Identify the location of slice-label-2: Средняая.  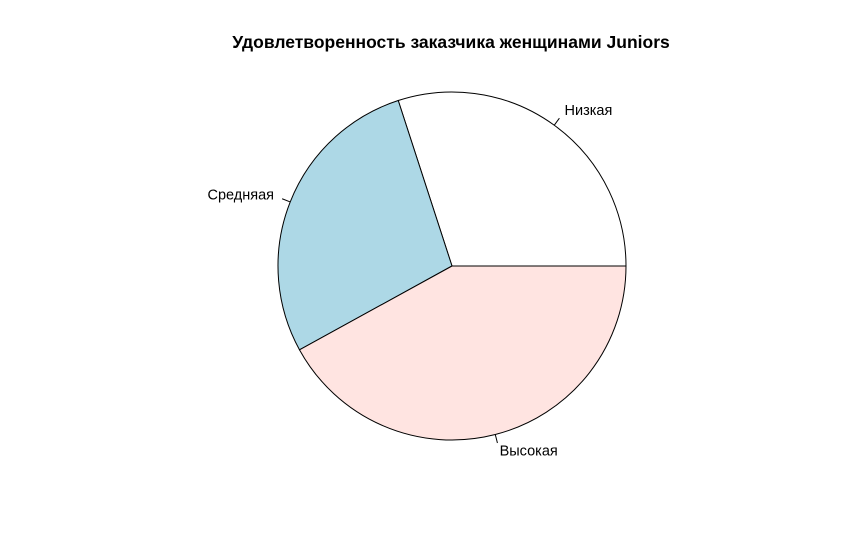
(241, 196).